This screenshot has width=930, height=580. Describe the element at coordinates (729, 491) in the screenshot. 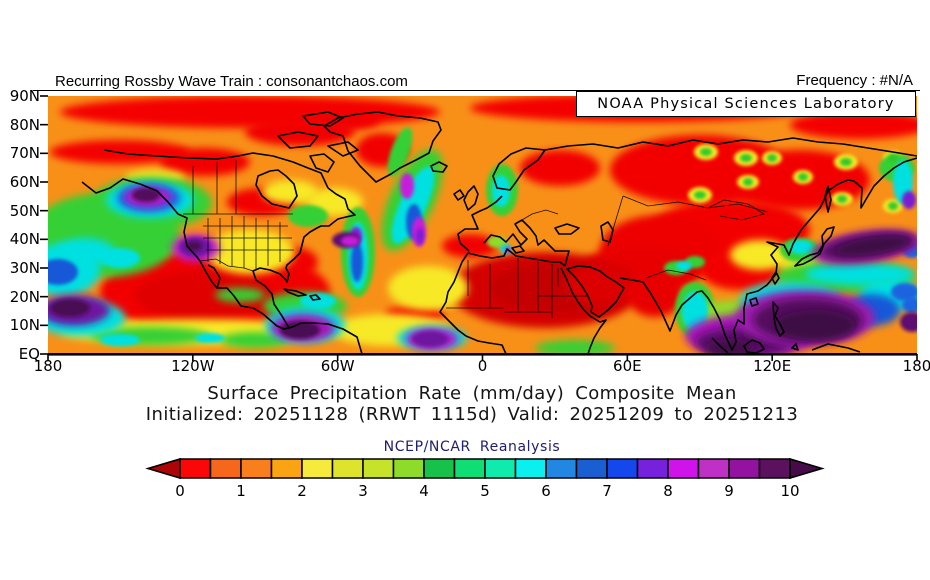

I see `colorbar-tick-label: 9` at that location.